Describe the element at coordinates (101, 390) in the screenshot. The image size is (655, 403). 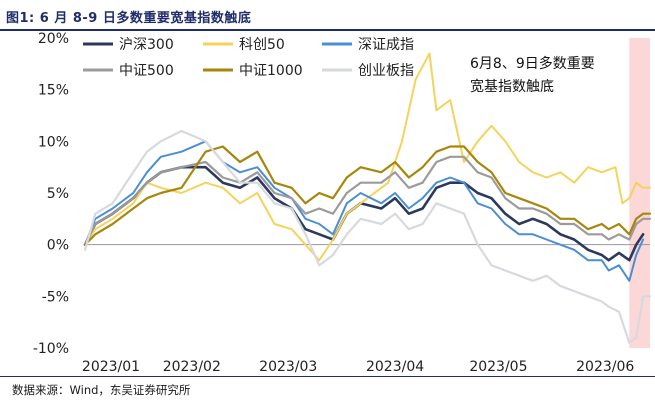
I see `source-note: 数据来源：Wind，东吴证券研究所` at that location.